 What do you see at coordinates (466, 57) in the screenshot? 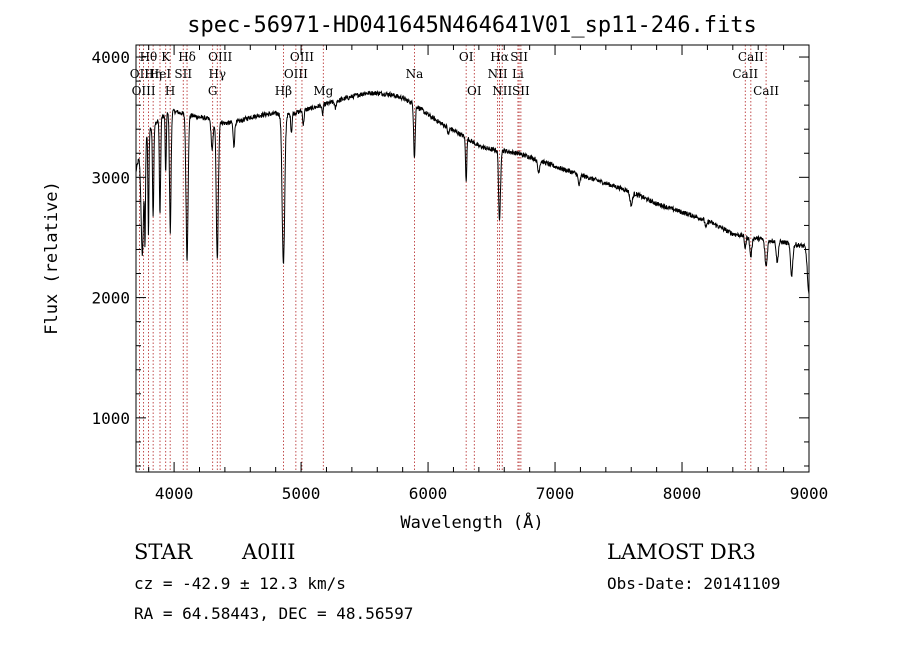
I see `line-label-17: OI` at bounding box center [466, 57].